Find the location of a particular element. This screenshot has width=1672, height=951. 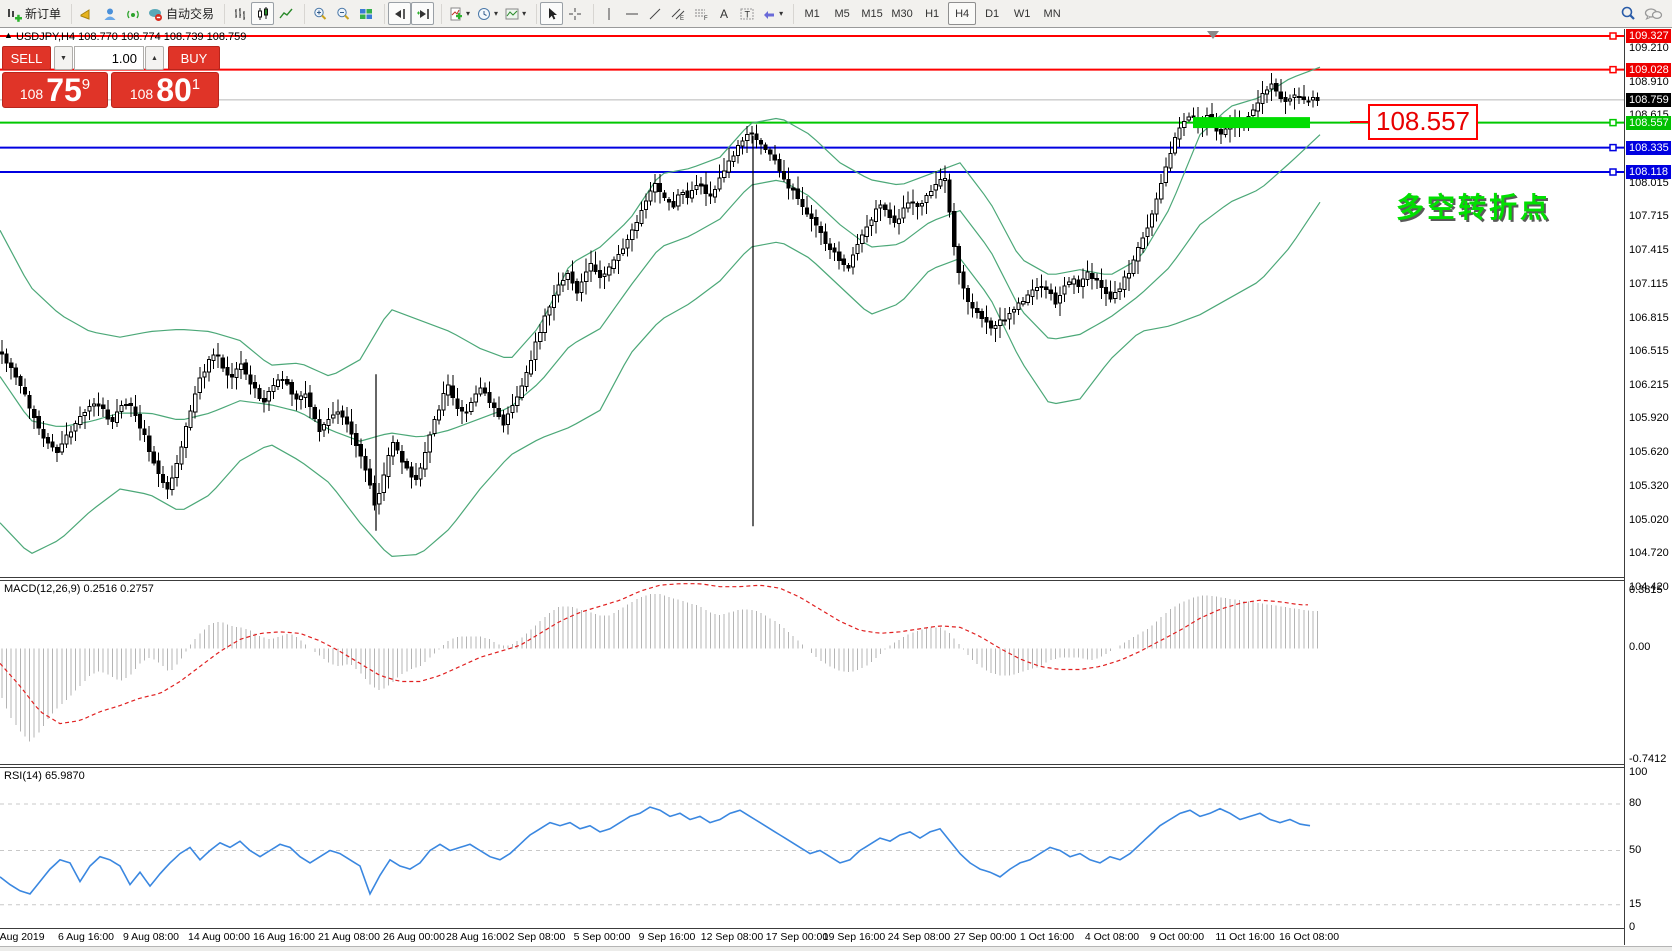

trendline-icon is located at coordinates (654, 13).